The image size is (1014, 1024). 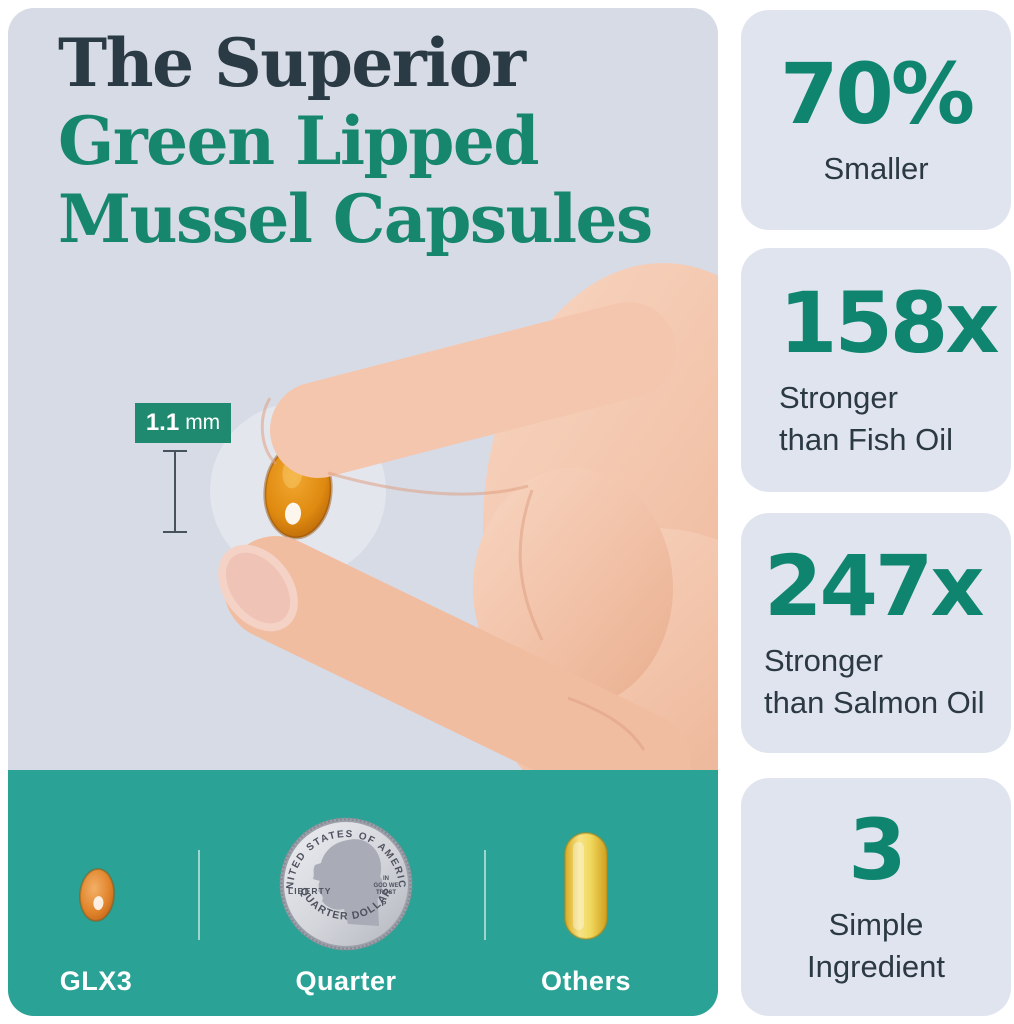 I want to click on skin-creases, so click(x=453, y=574).